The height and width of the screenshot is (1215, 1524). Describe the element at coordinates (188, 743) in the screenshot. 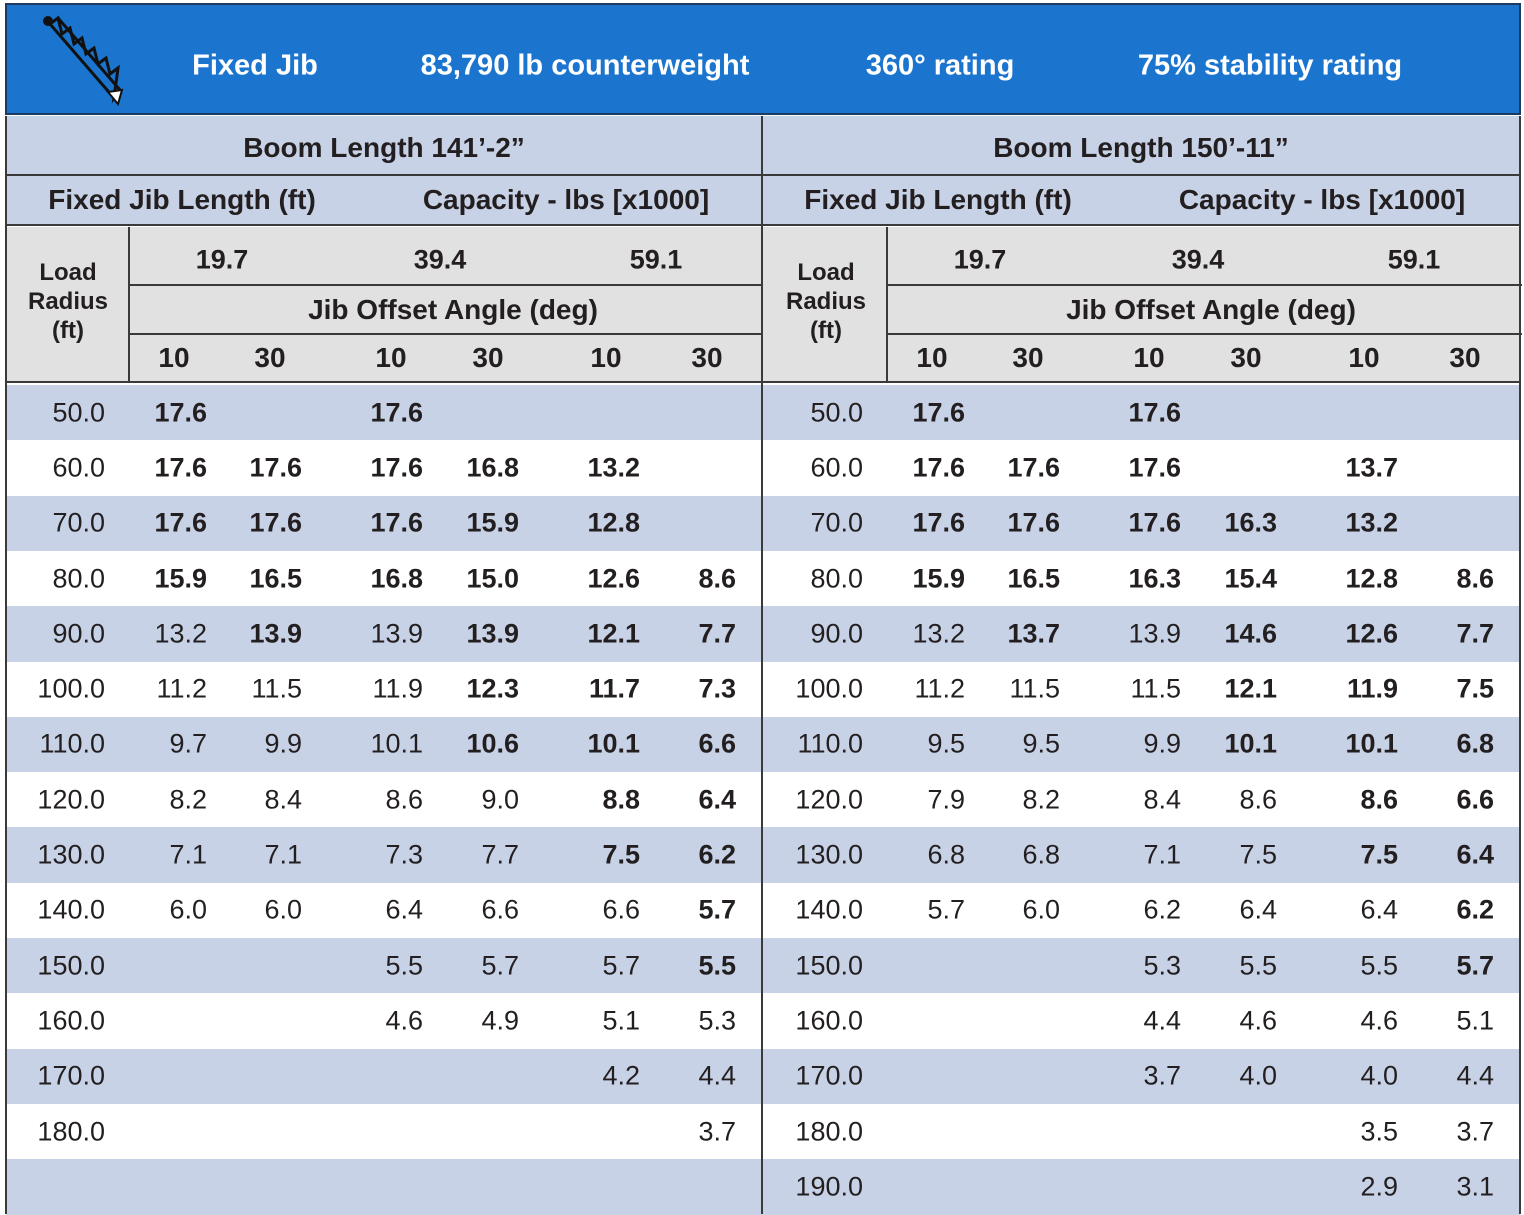

I see `capacity-cell: 9.7` at that location.